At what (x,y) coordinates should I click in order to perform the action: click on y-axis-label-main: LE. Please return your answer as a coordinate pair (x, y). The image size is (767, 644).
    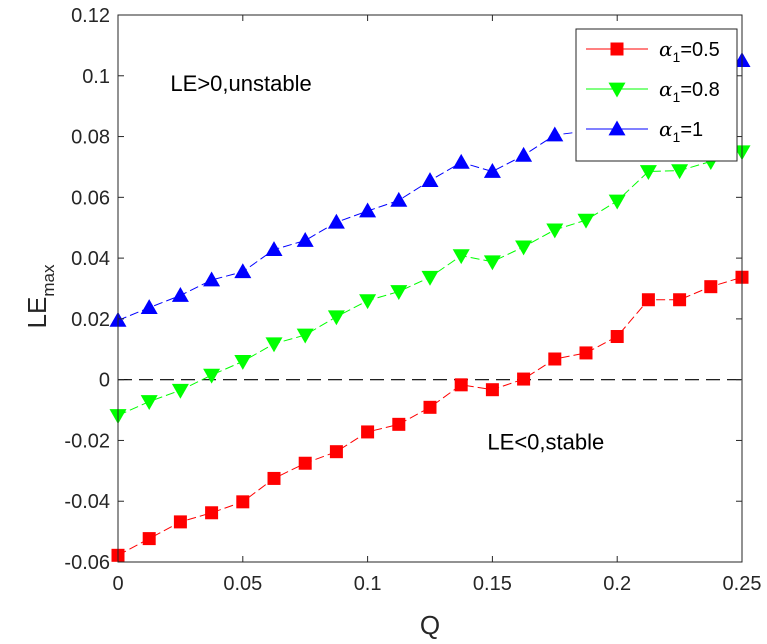
    Looking at the image, I should click on (37, 313).